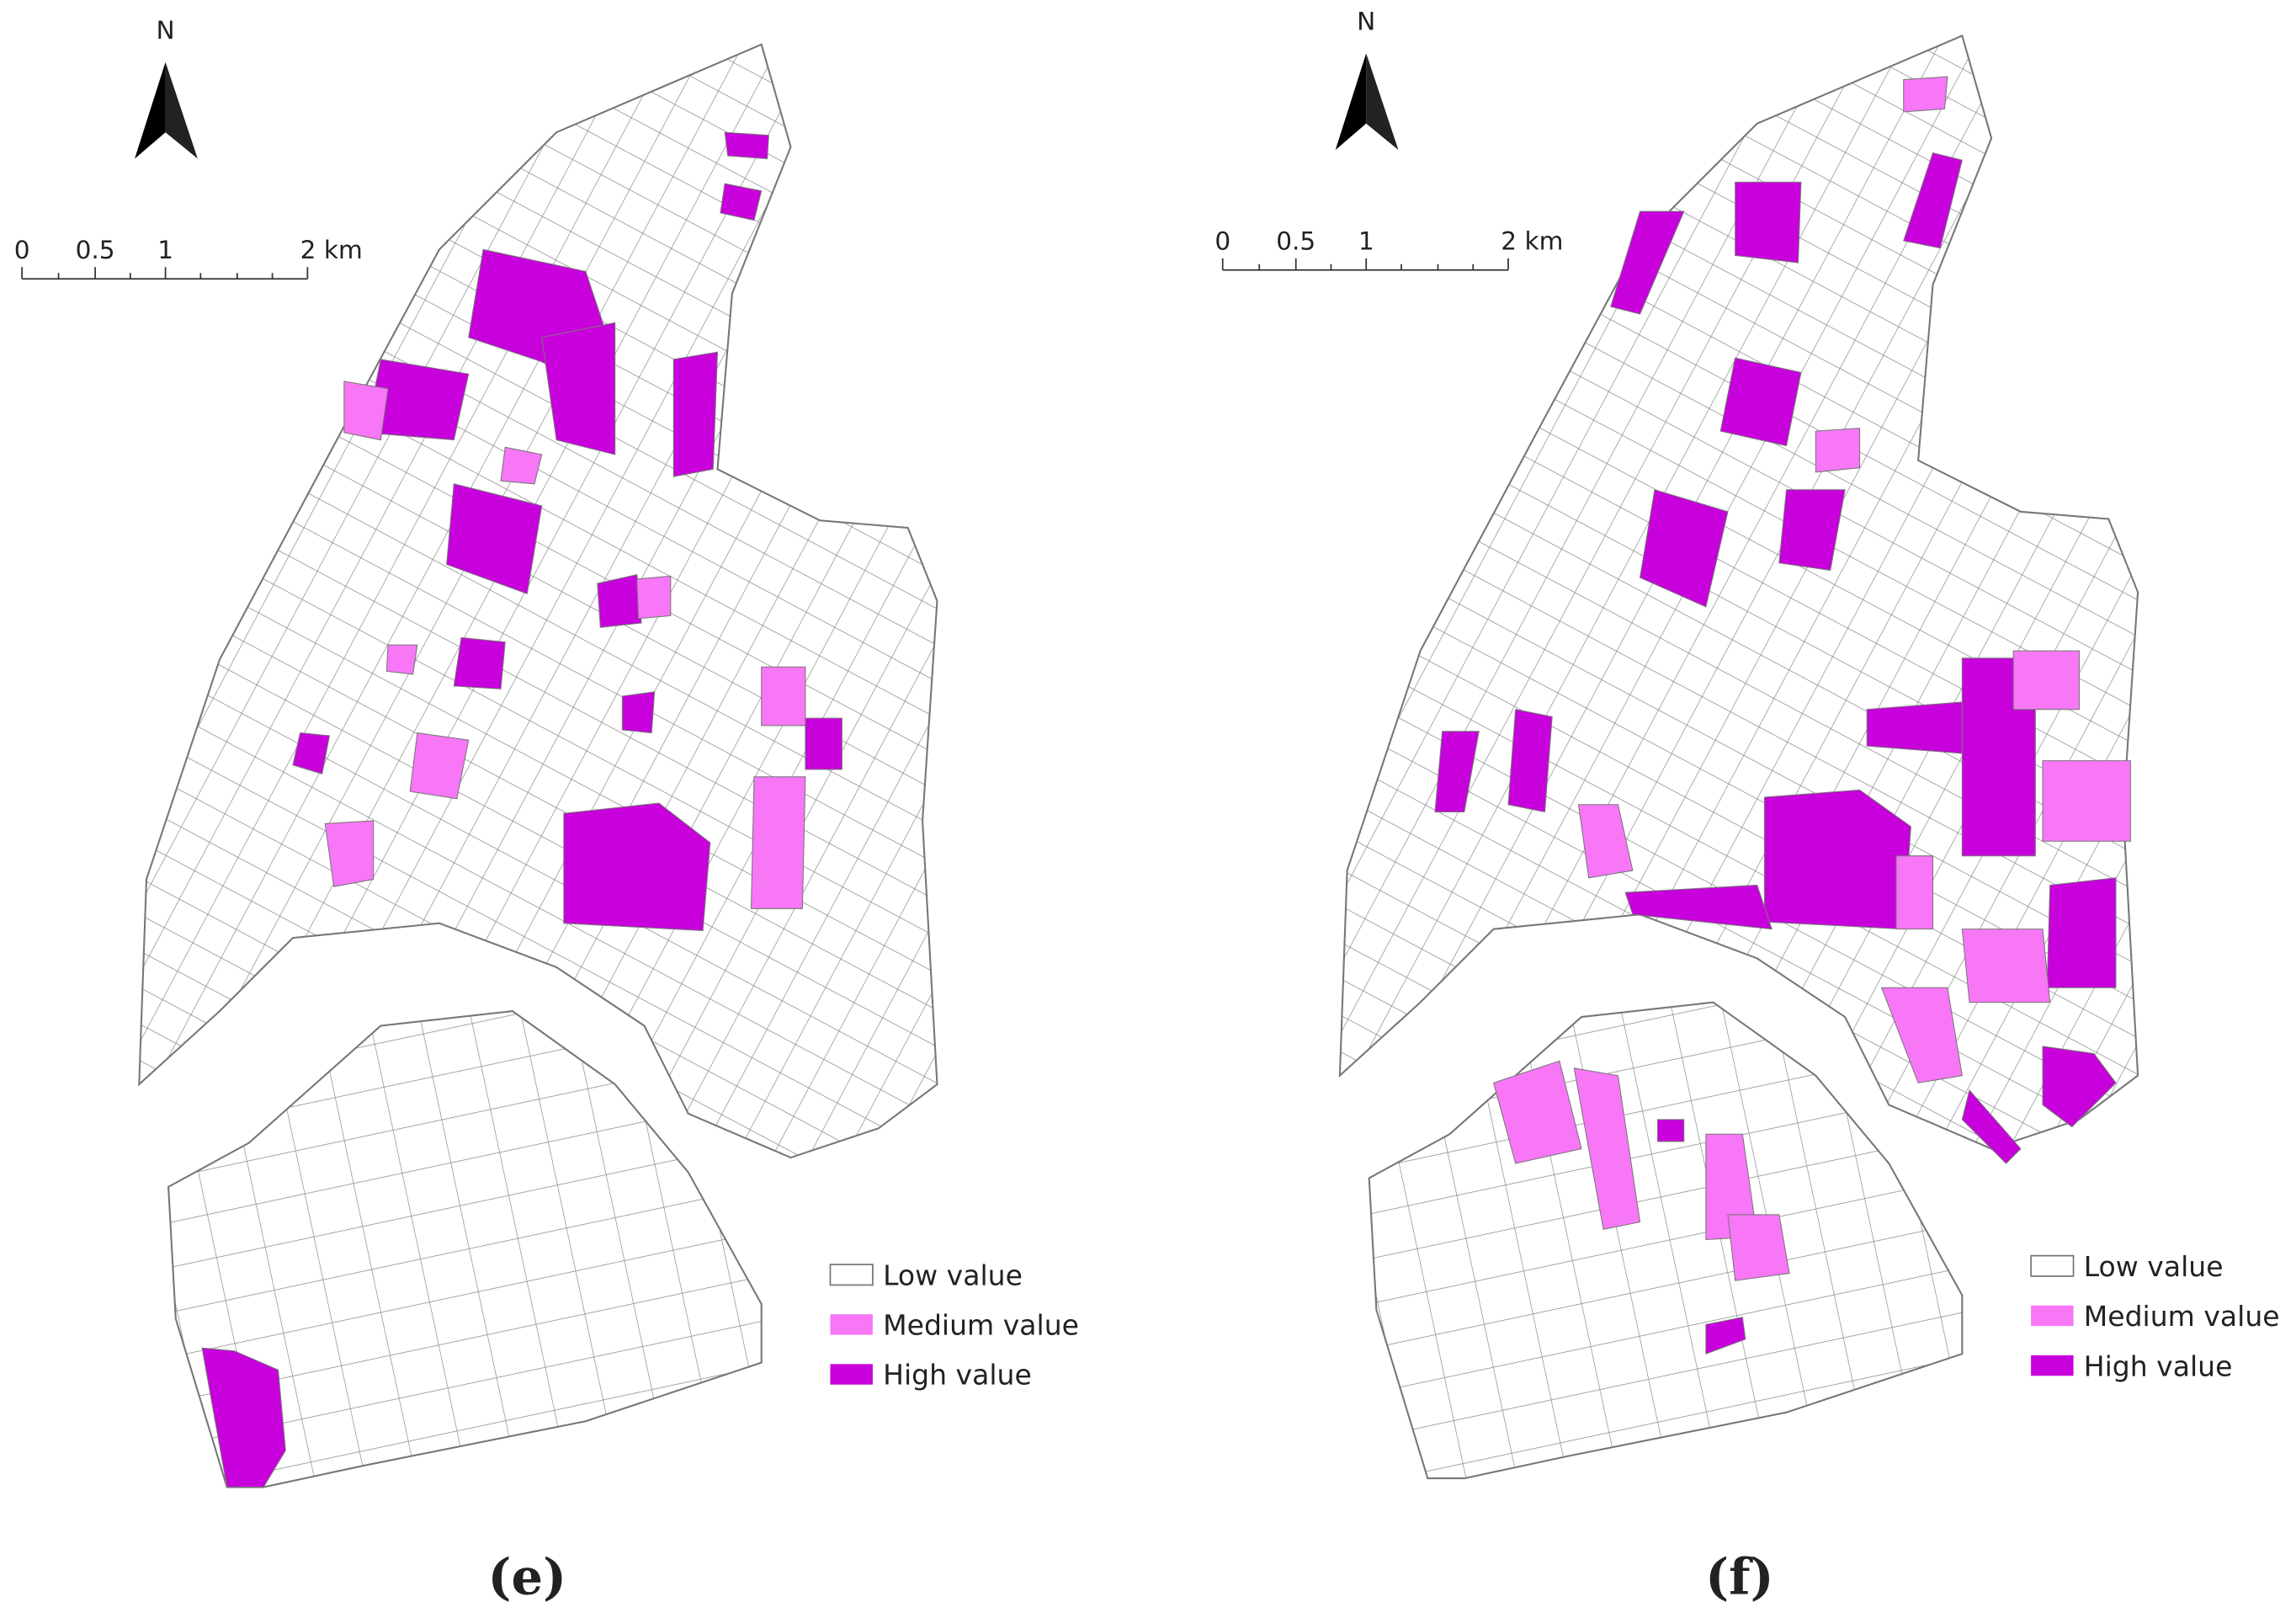 This screenshot has width=2296, height=1618. Describe the element at coordinates (527, 1576) in the screenshot. I see `panel-caption: (e)` at that location.